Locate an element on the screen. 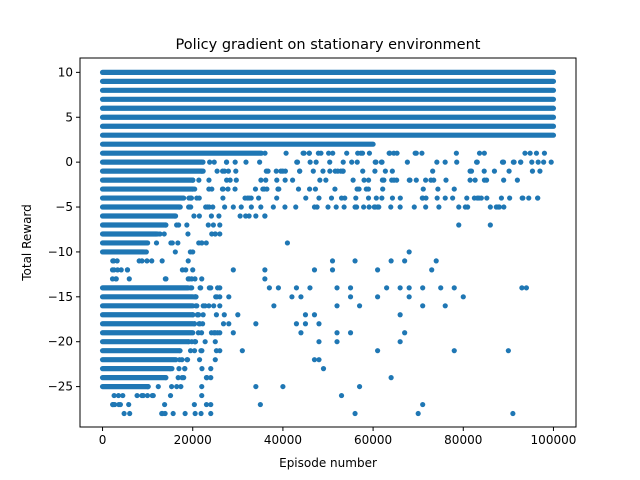 This screenshot has height=480, width=640. y-tick-label: 10 is located at coordinates (65, 72).